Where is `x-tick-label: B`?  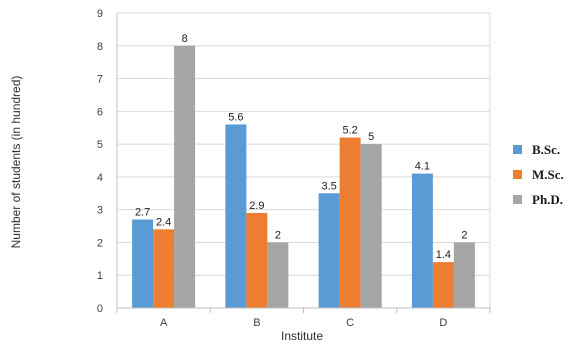
x-tick-label: B is located at coordinates (256, 323).